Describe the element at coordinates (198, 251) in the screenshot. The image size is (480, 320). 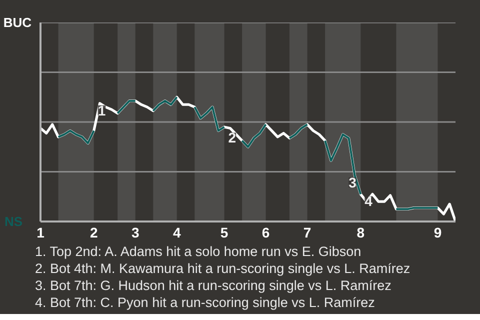
I see `text: 1. Top 2nd: A. Adams hit a solo home run vs E. Gibson` at that location.